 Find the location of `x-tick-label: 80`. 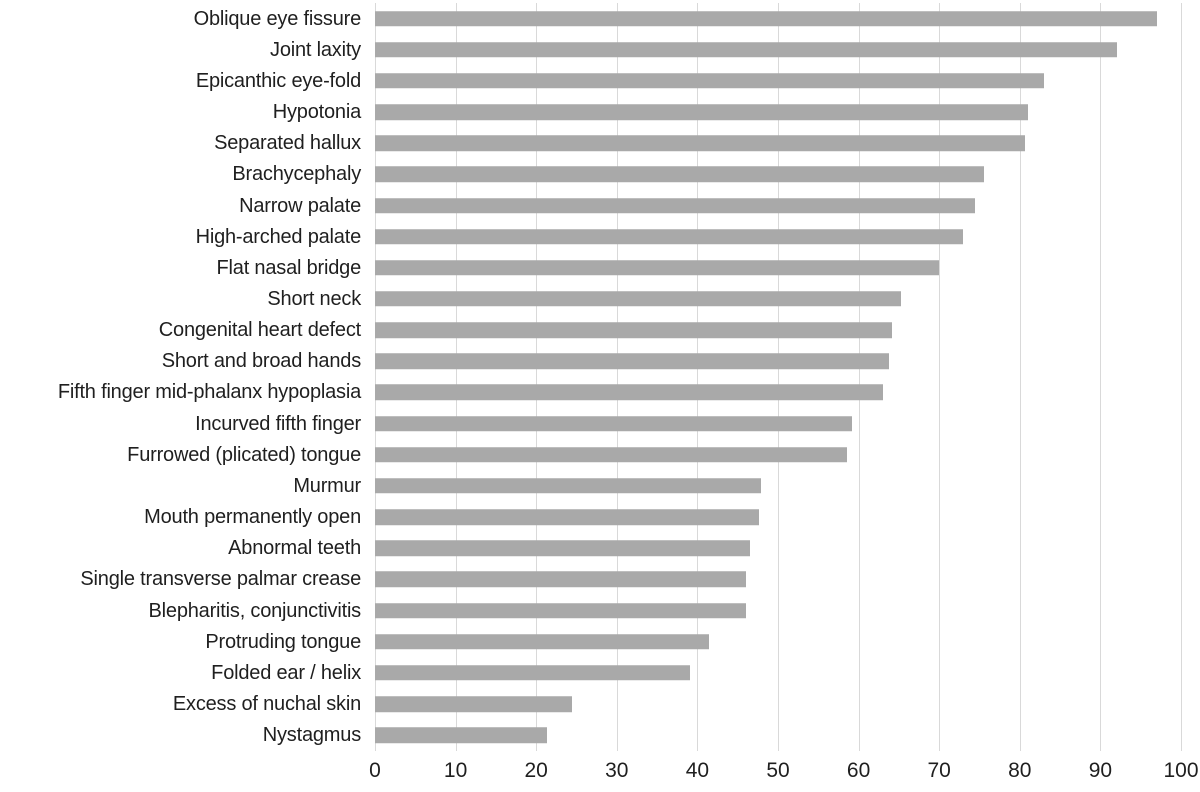

x-tick-label: 80 is located at coordinates (1020, 770).